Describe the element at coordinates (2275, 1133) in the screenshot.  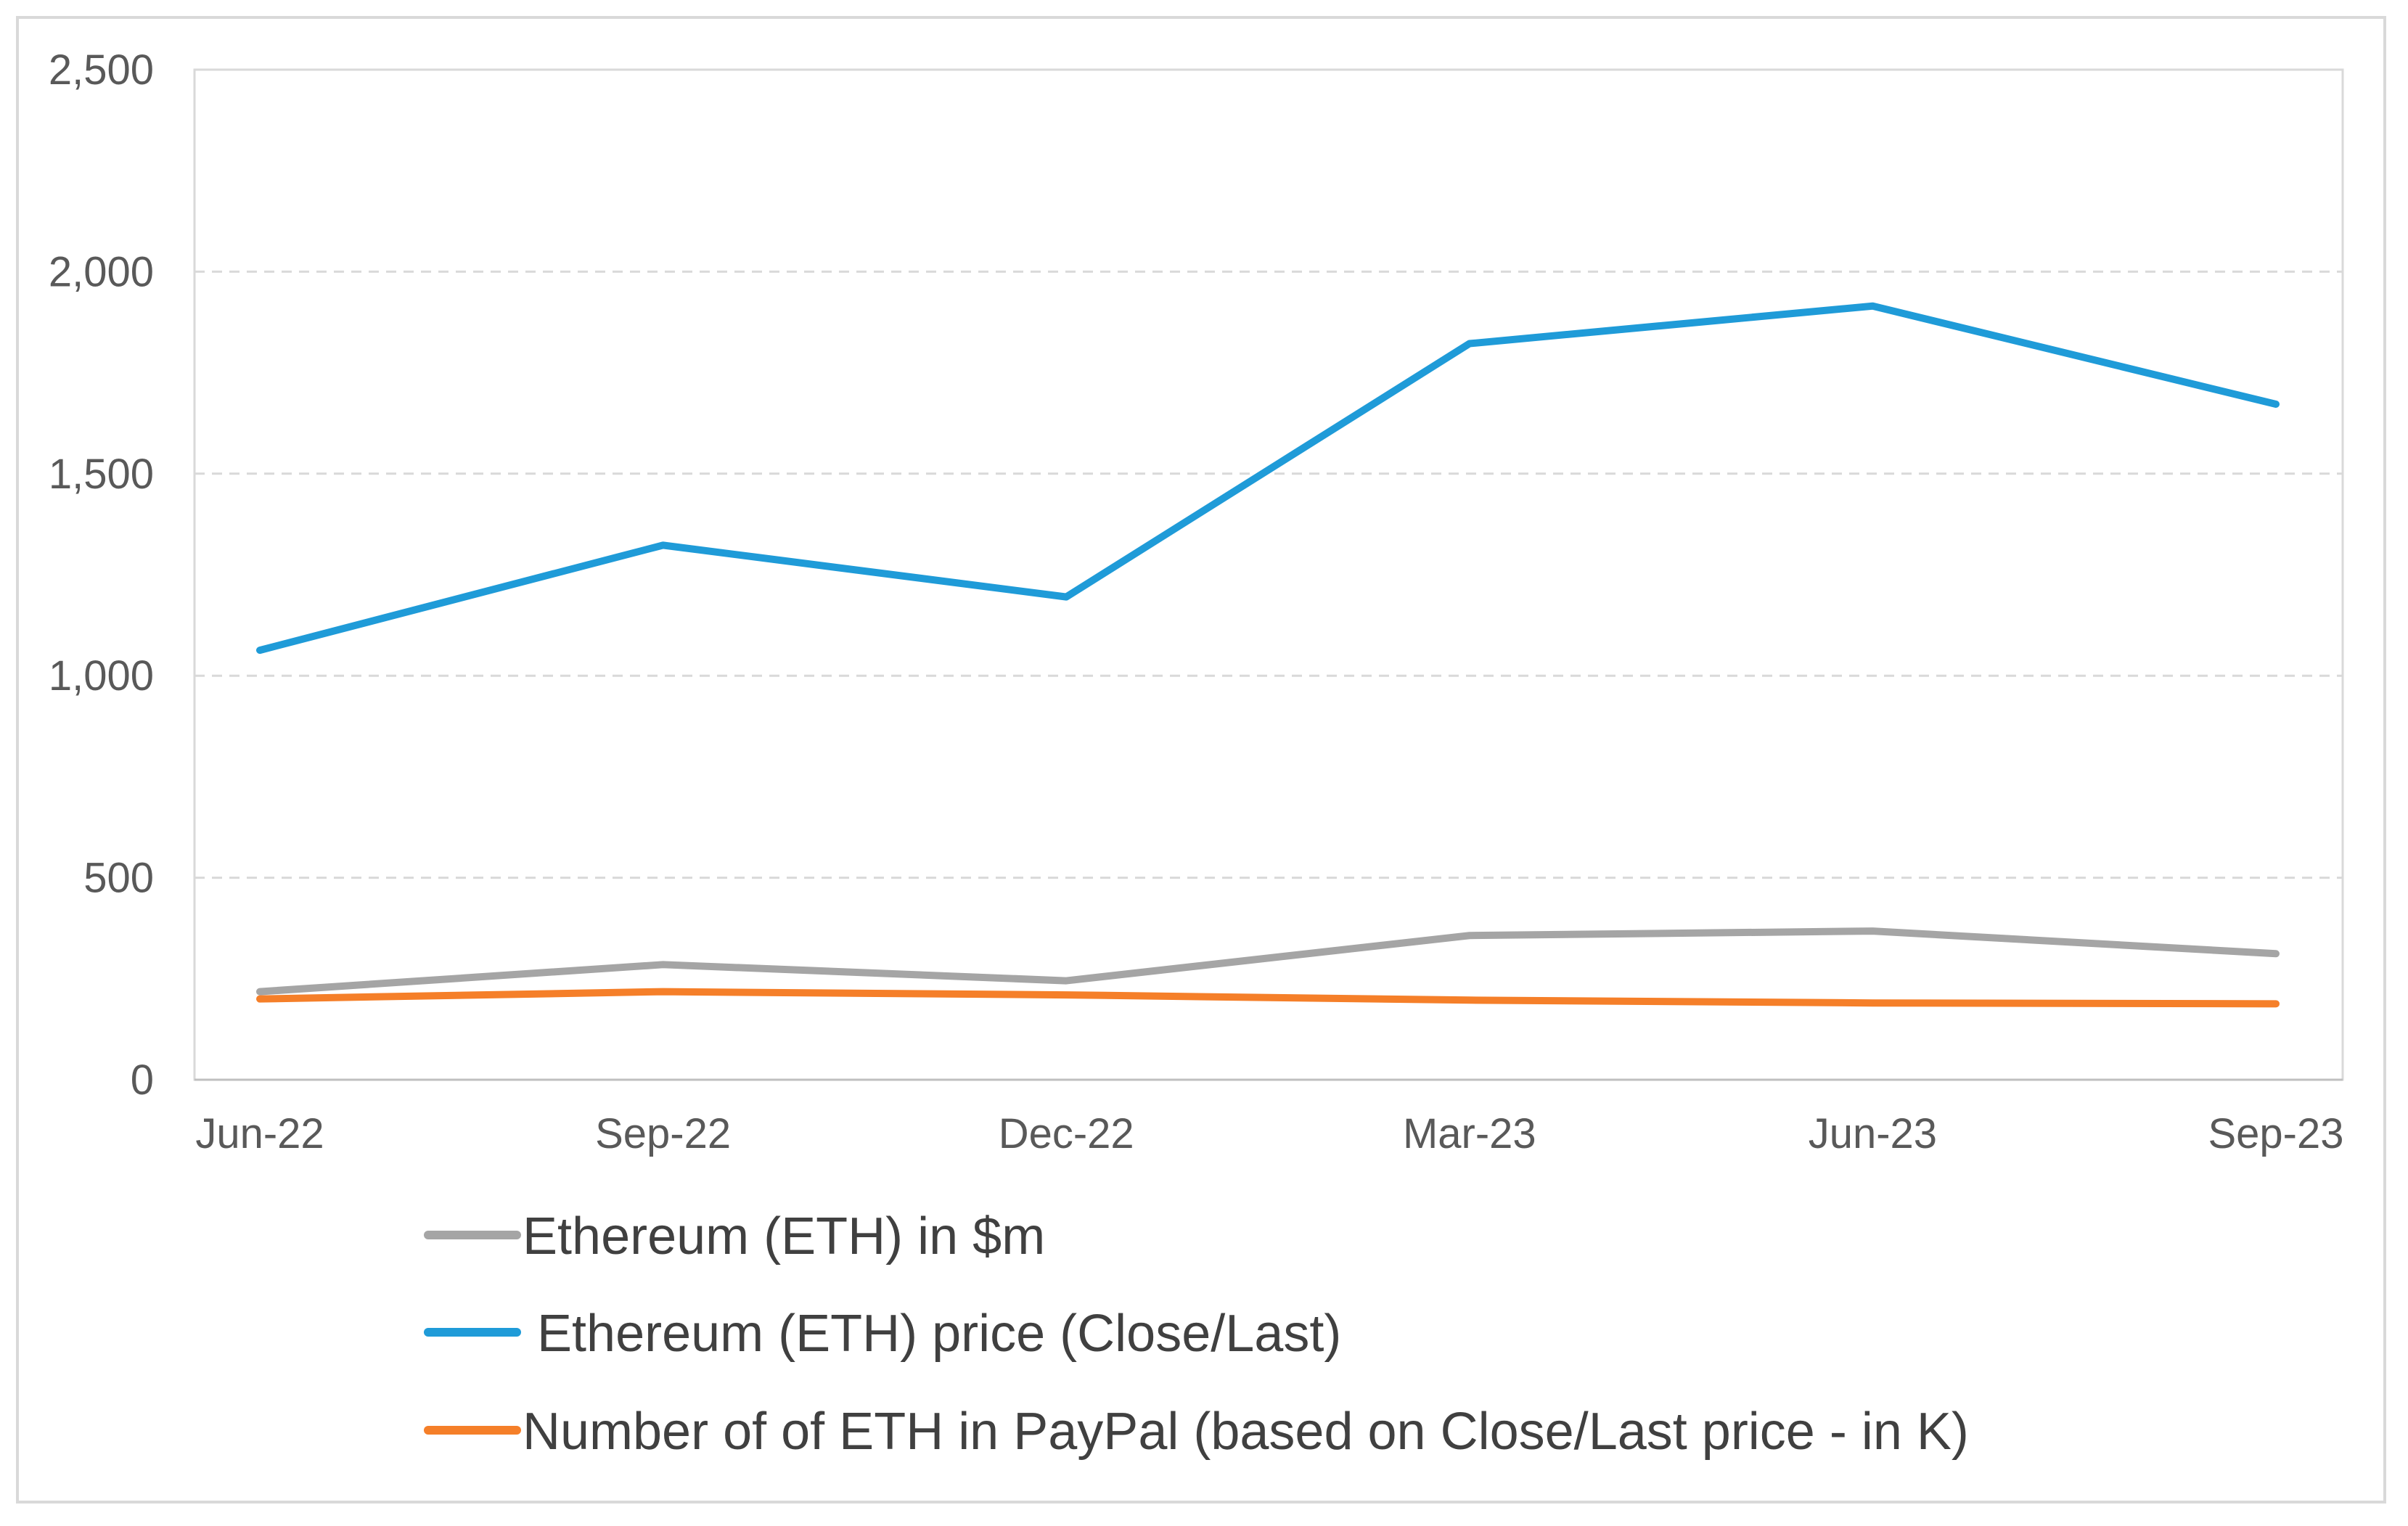
I see `x-tick-label: Sep-23` at that location.